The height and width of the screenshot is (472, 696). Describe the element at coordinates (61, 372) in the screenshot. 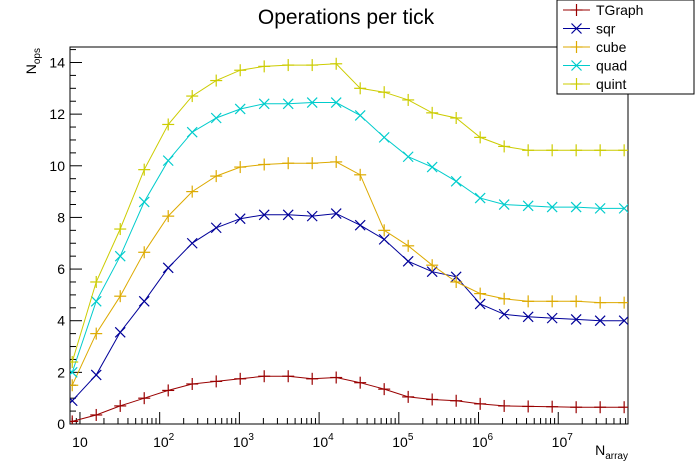

I see `y-tick-label: 2` at that location.